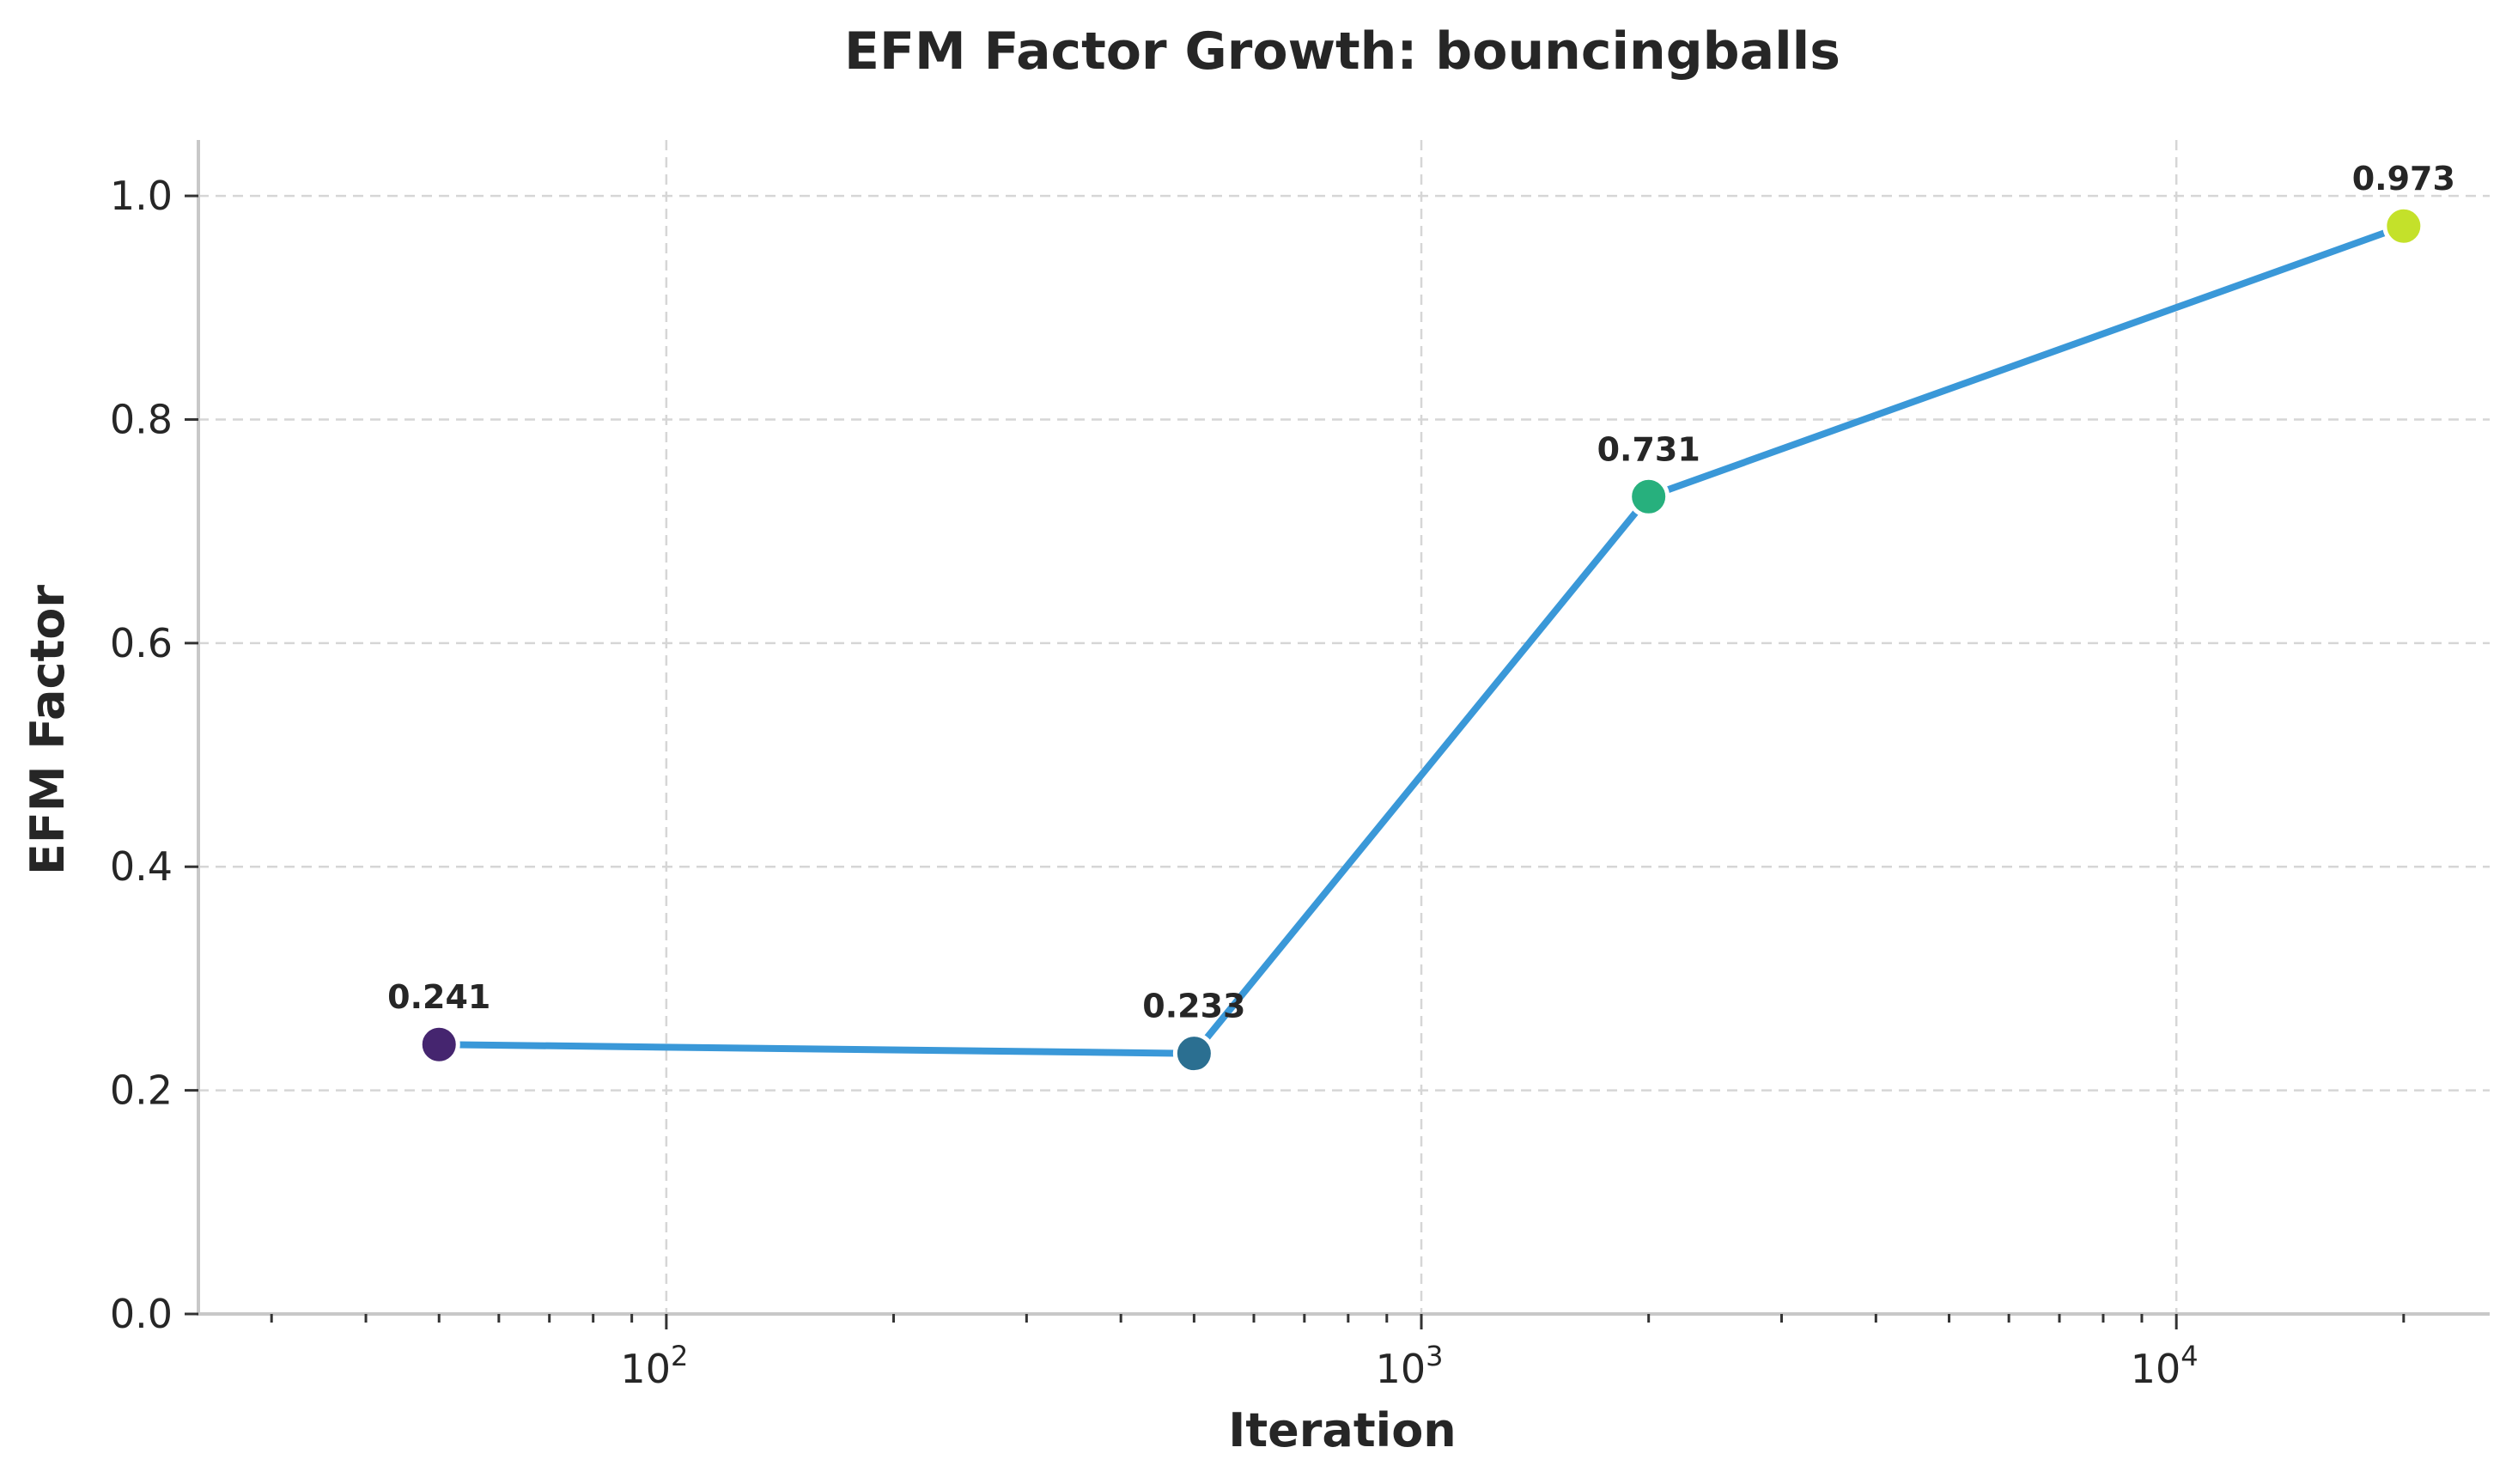 The width and height of the screenshot is (2512, 1484). What do you see at coordinates (2189, 1356) in the screenshot?
I see `x-tick-exponent: 4` at bounding box center [2189, 1356].